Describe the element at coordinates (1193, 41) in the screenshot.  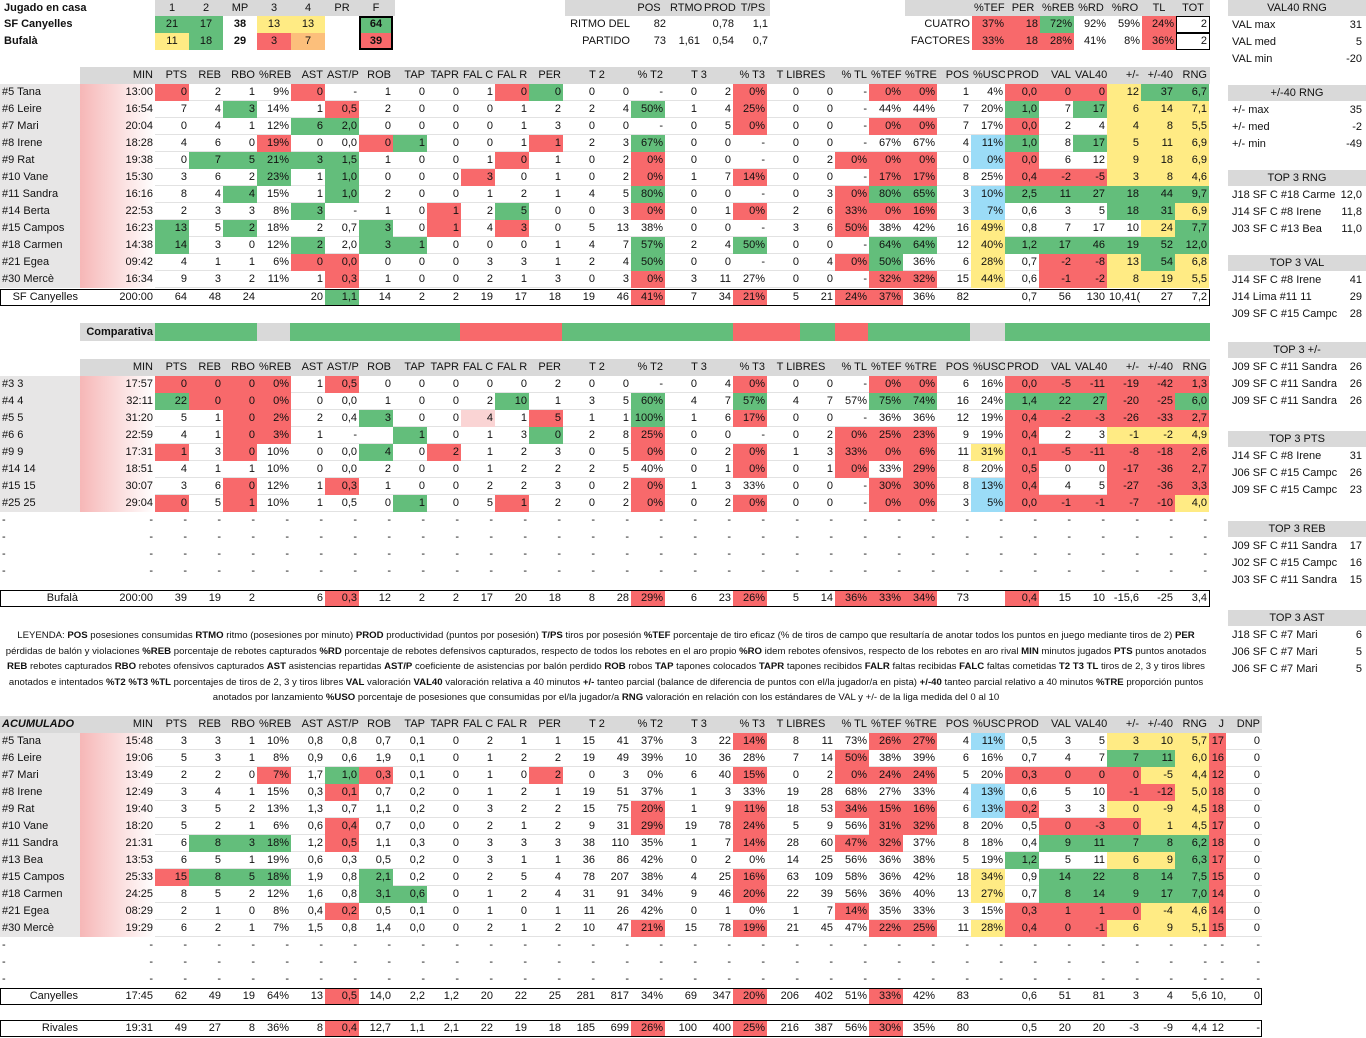
I see `factor-value: 2` at that location.